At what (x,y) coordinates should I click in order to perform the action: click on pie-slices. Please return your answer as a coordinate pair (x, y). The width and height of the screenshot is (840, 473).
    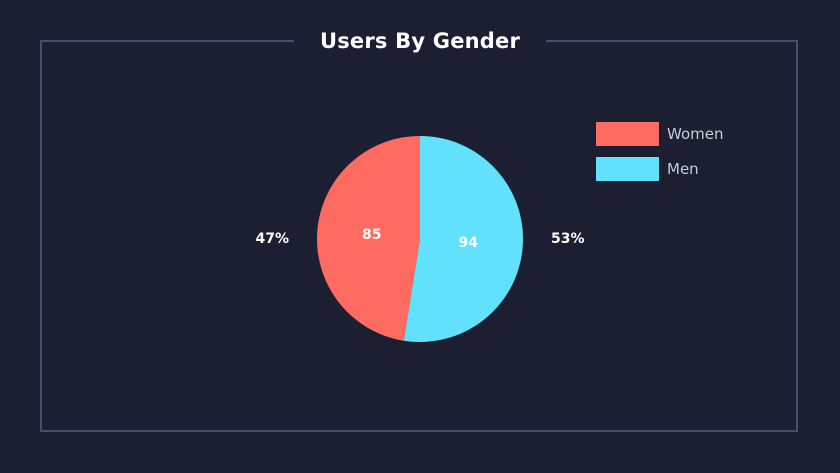
    Looking at the image, I should click on (419, 239).